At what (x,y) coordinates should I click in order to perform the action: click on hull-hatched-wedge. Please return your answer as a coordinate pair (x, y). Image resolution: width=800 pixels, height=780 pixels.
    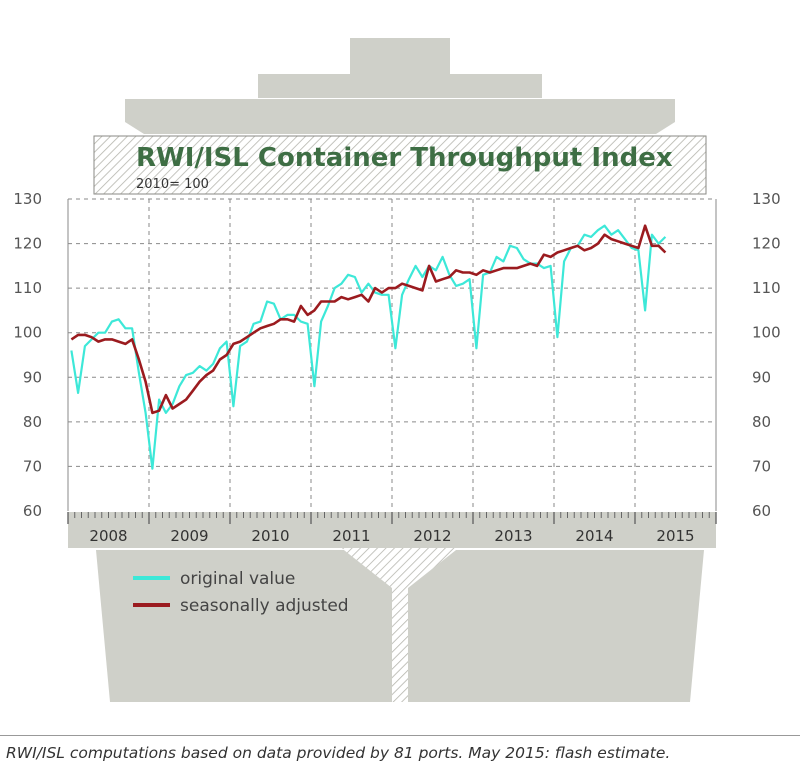
    Looking at the image, I should click on (400, 611).